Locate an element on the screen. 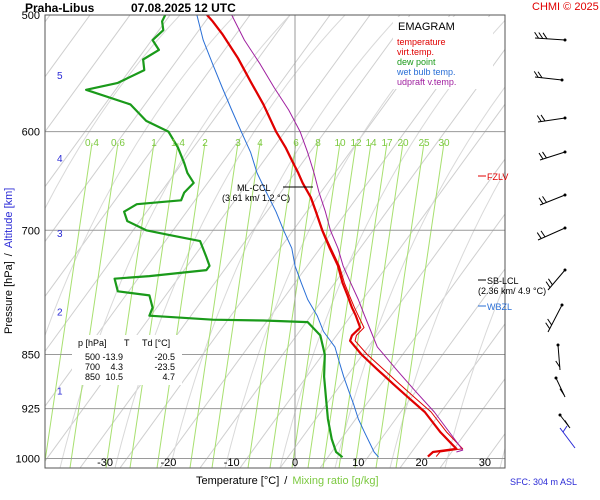 The image size is (600, 500). mixing-ratio-label: 17 is located at coordinates (387, 143).